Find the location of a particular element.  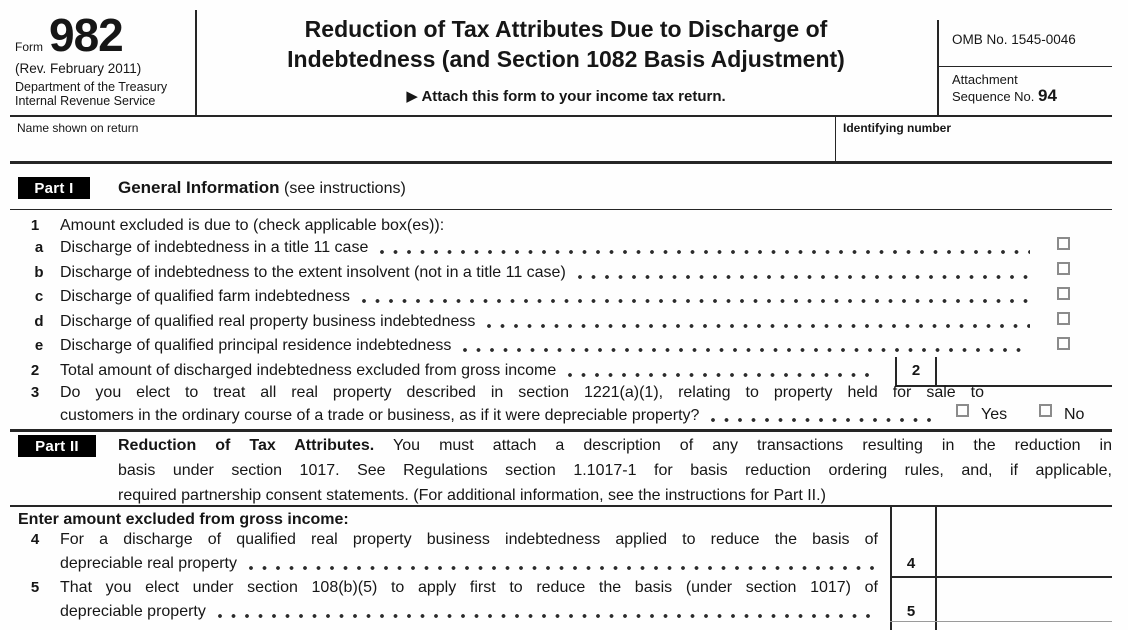

name-input-area is located at coordinates (421, 149).